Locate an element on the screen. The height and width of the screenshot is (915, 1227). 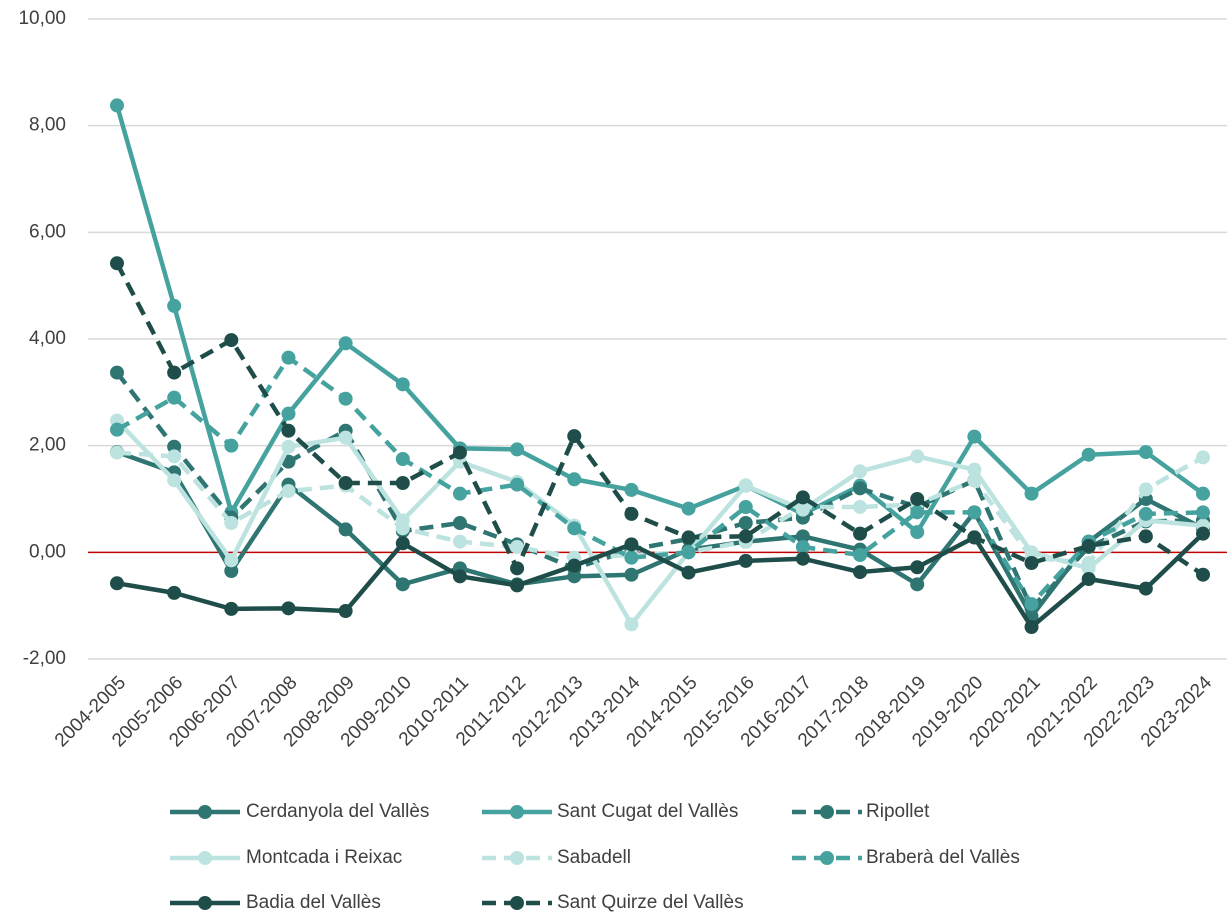
y-tick-label: 4,00 is located at coordinates (47, 338).